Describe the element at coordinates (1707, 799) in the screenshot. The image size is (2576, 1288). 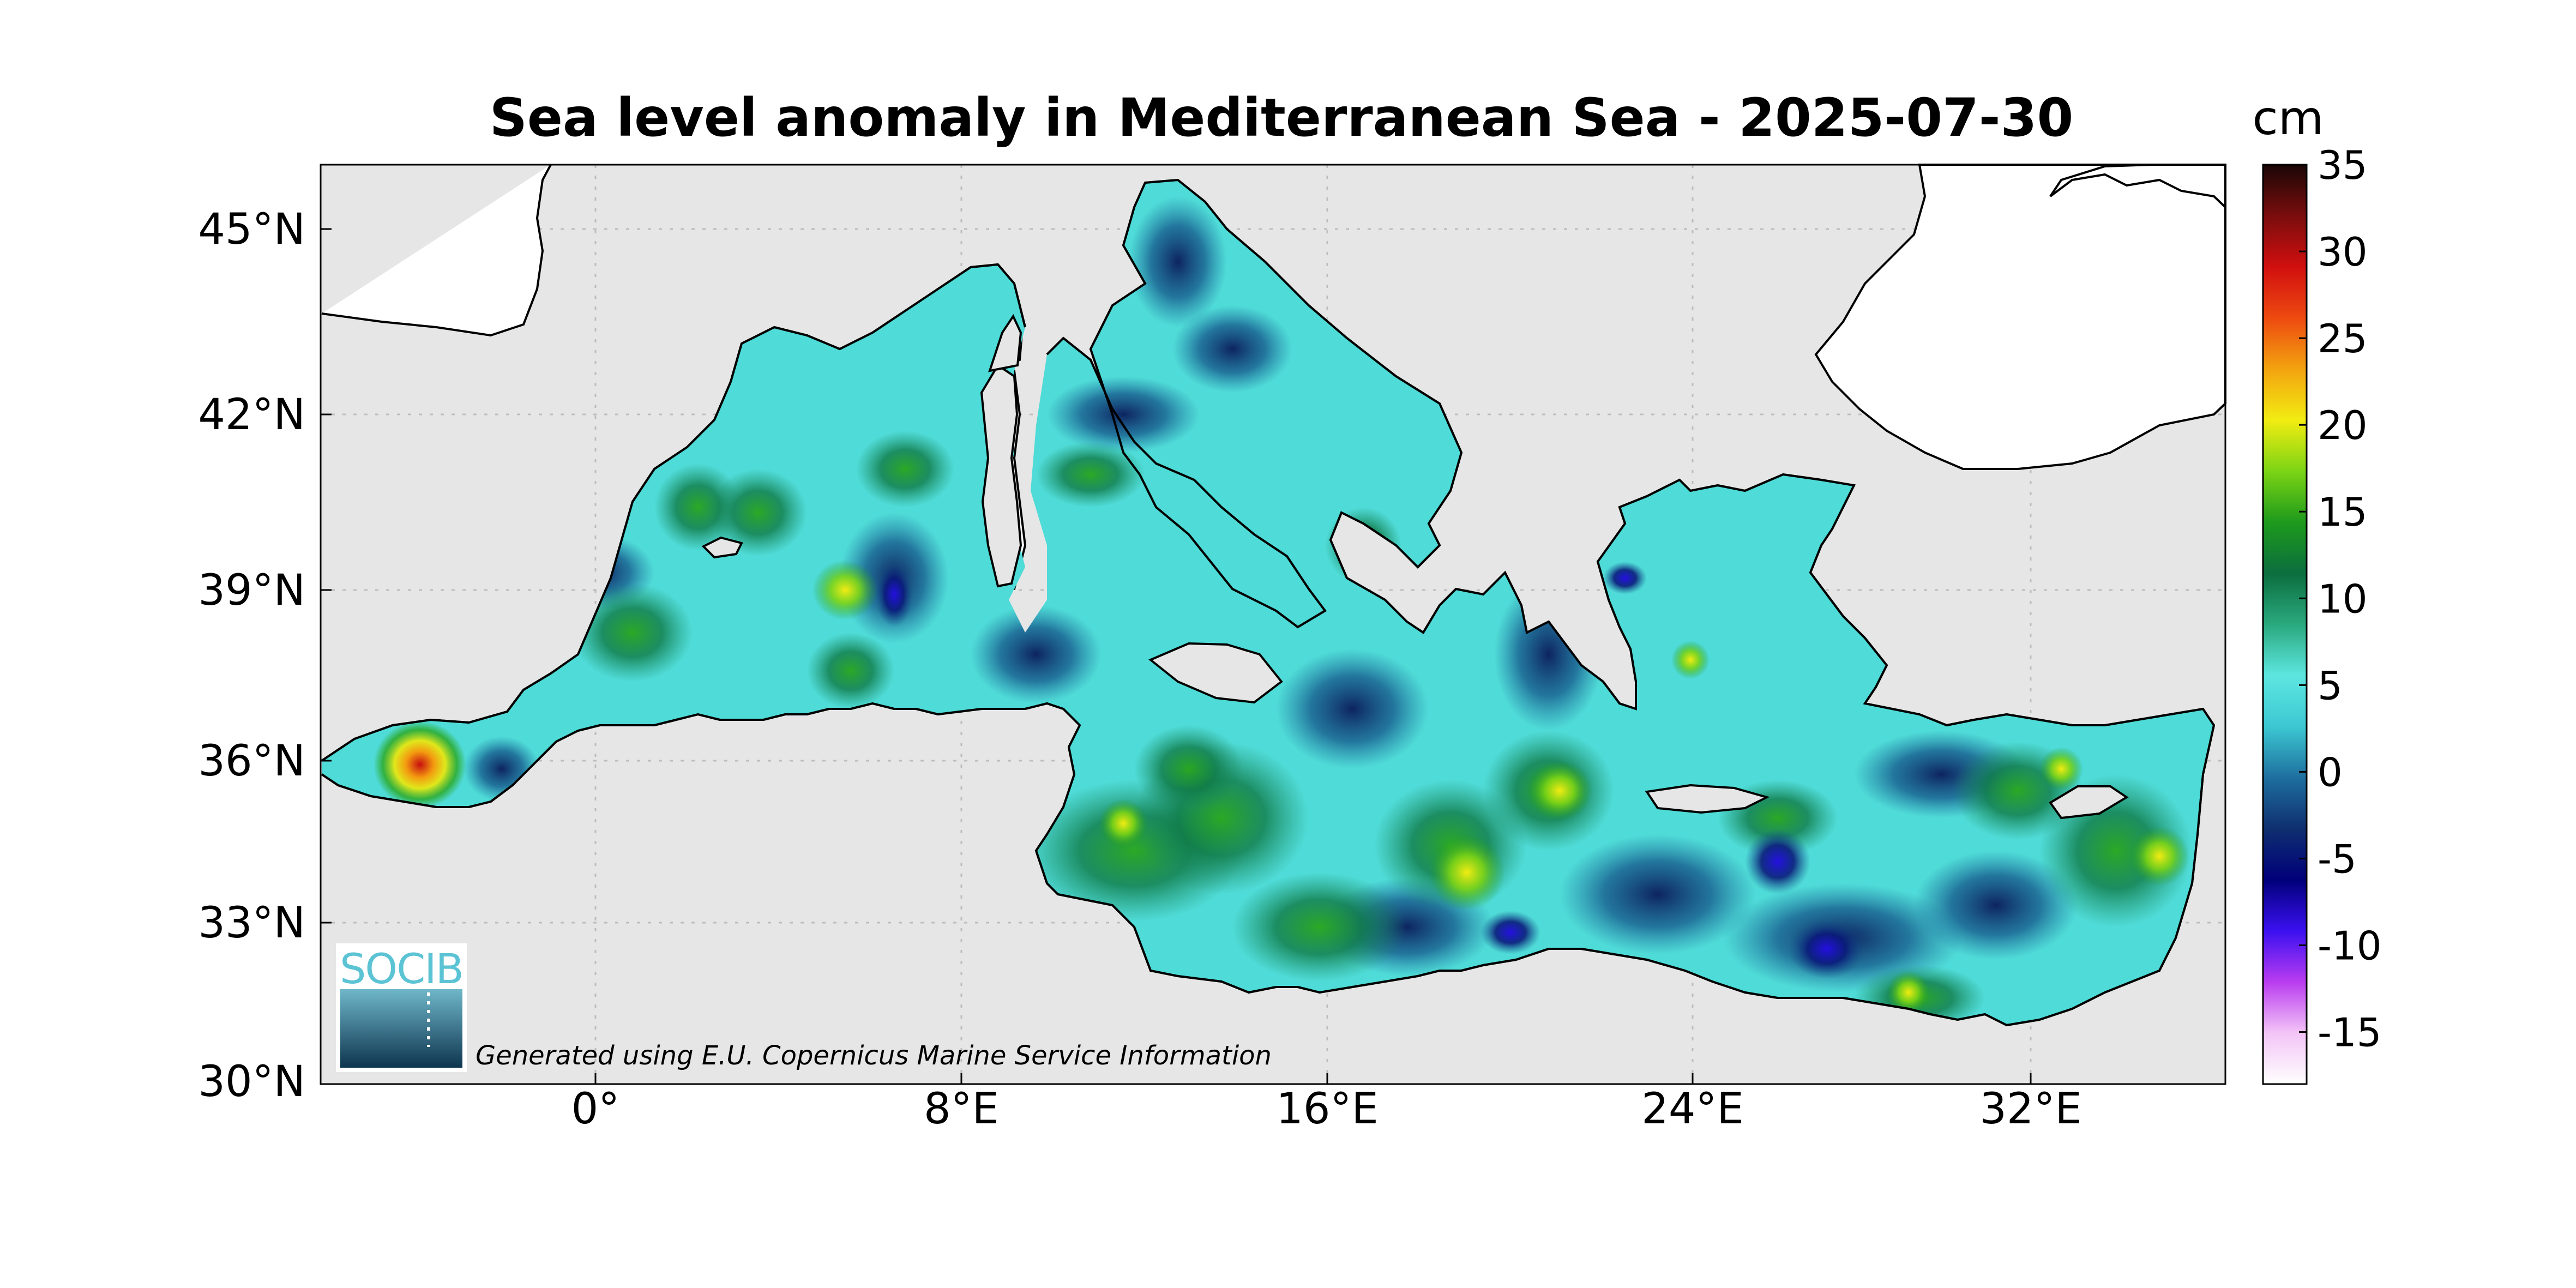
I see `island-crete` at that location.